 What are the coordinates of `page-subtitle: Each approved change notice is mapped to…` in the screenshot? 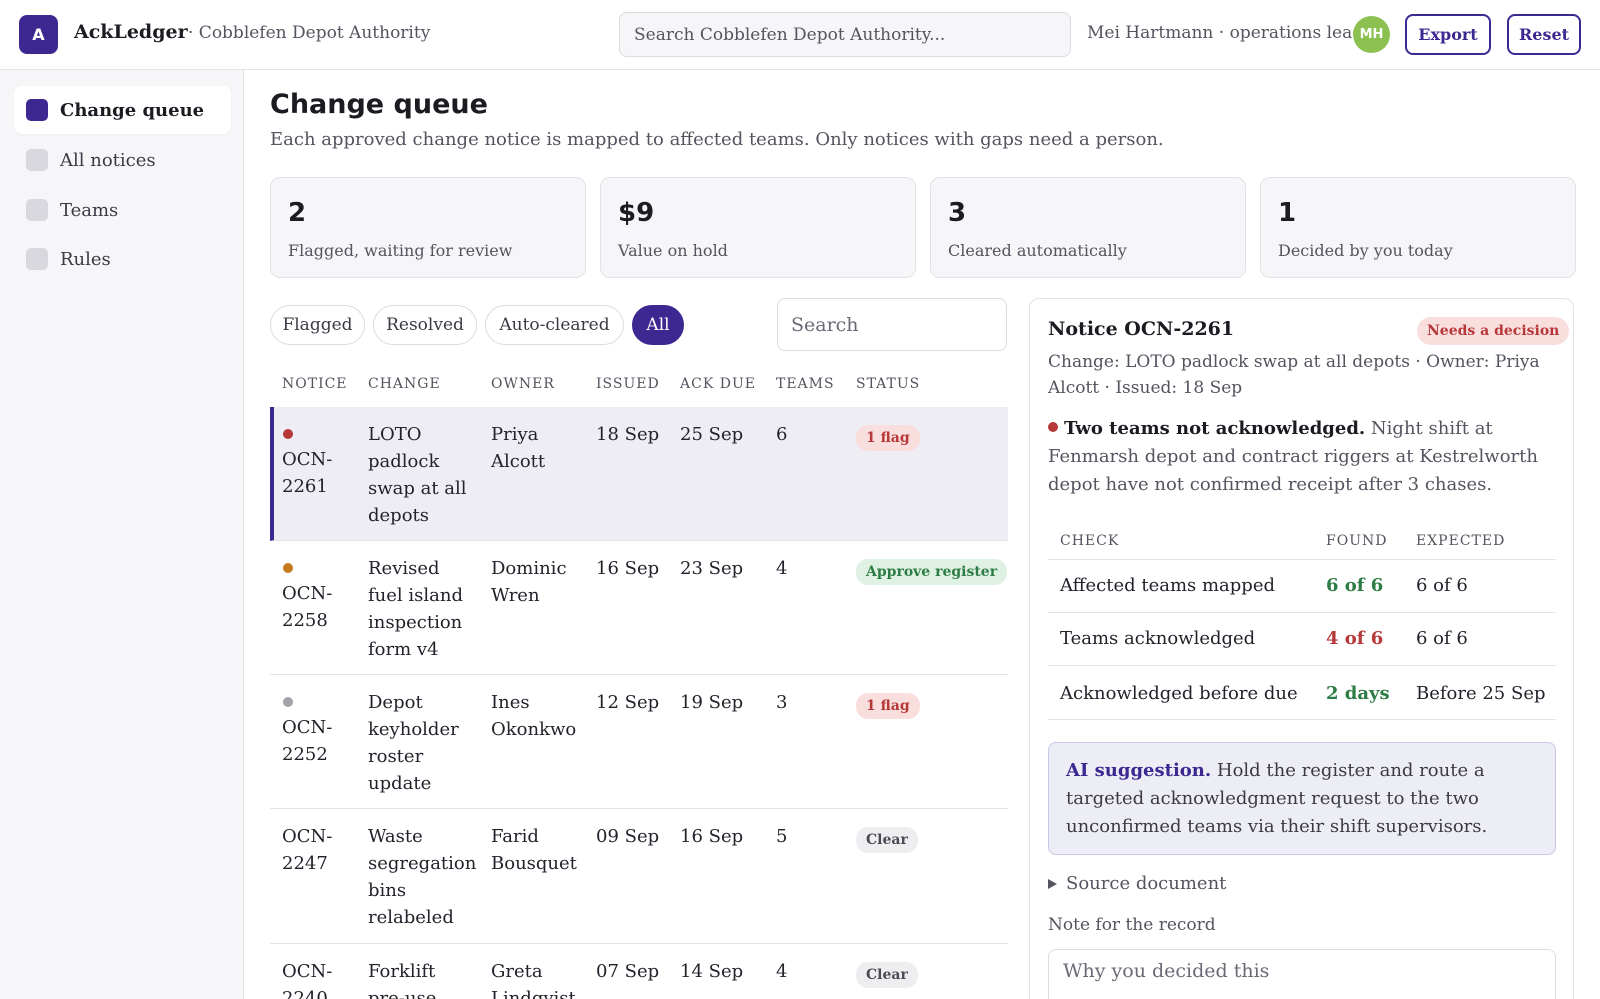 It's located at (717, 139).